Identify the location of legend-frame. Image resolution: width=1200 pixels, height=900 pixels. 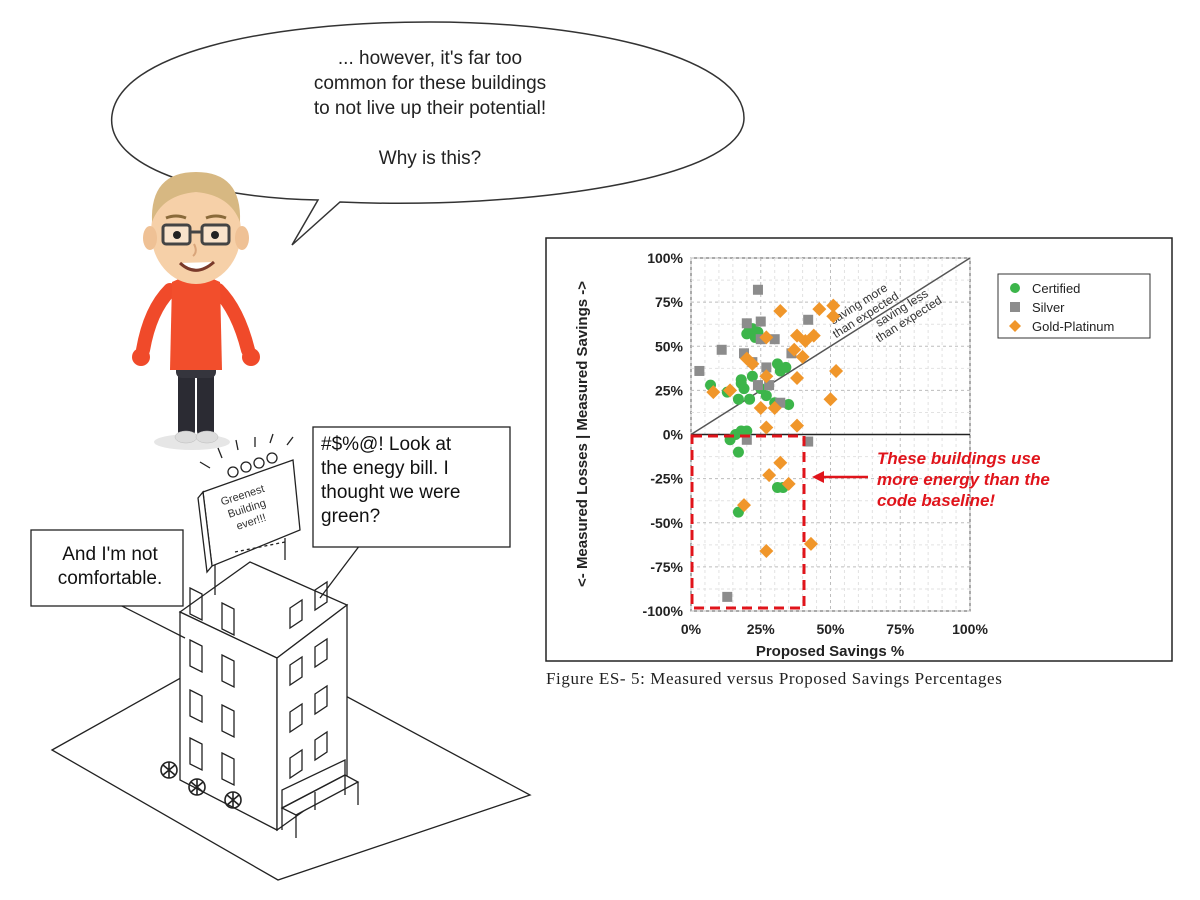
(1074, 306).